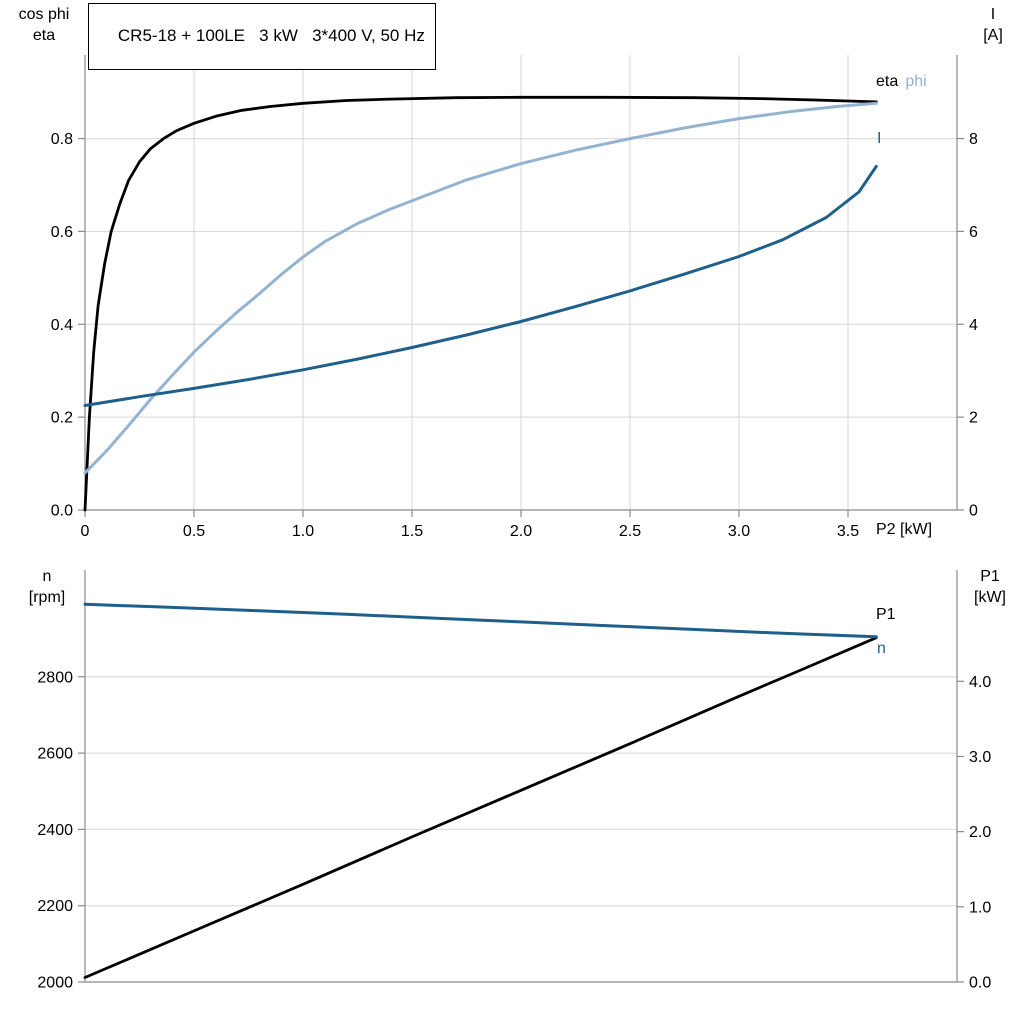 This screenshot has width=1024, height=1024. What do you see at coordinates (47, 587) in the screenshot?
I see `bottom-left-axis-label: n [rpm]` at bounding box center [47, 587].